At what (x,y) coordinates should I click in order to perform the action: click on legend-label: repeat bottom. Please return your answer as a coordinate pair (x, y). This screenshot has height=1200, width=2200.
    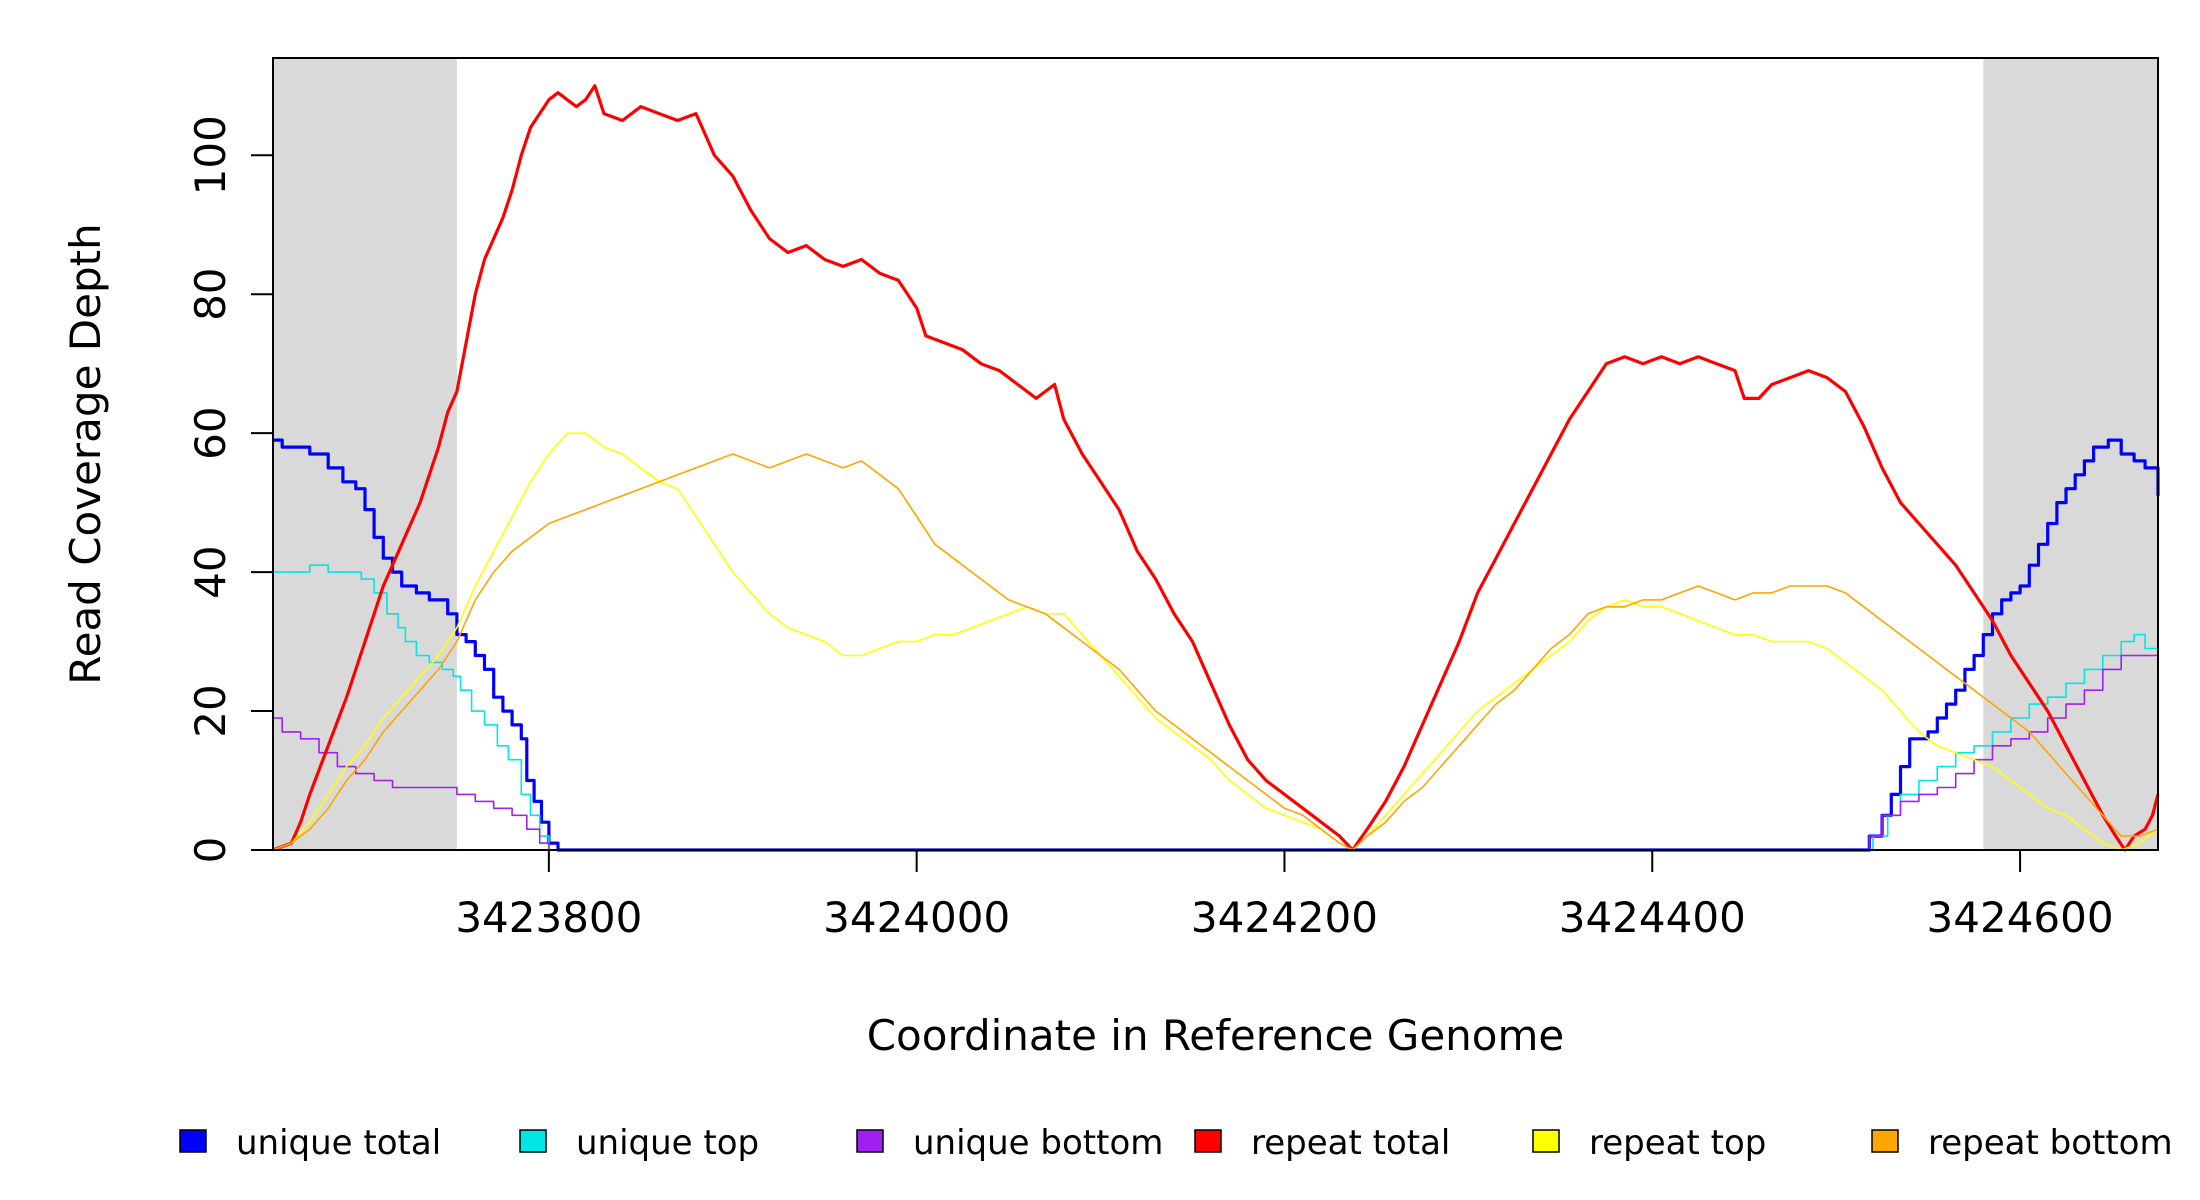
    Looking at the image, I should click on (2050, 1143).